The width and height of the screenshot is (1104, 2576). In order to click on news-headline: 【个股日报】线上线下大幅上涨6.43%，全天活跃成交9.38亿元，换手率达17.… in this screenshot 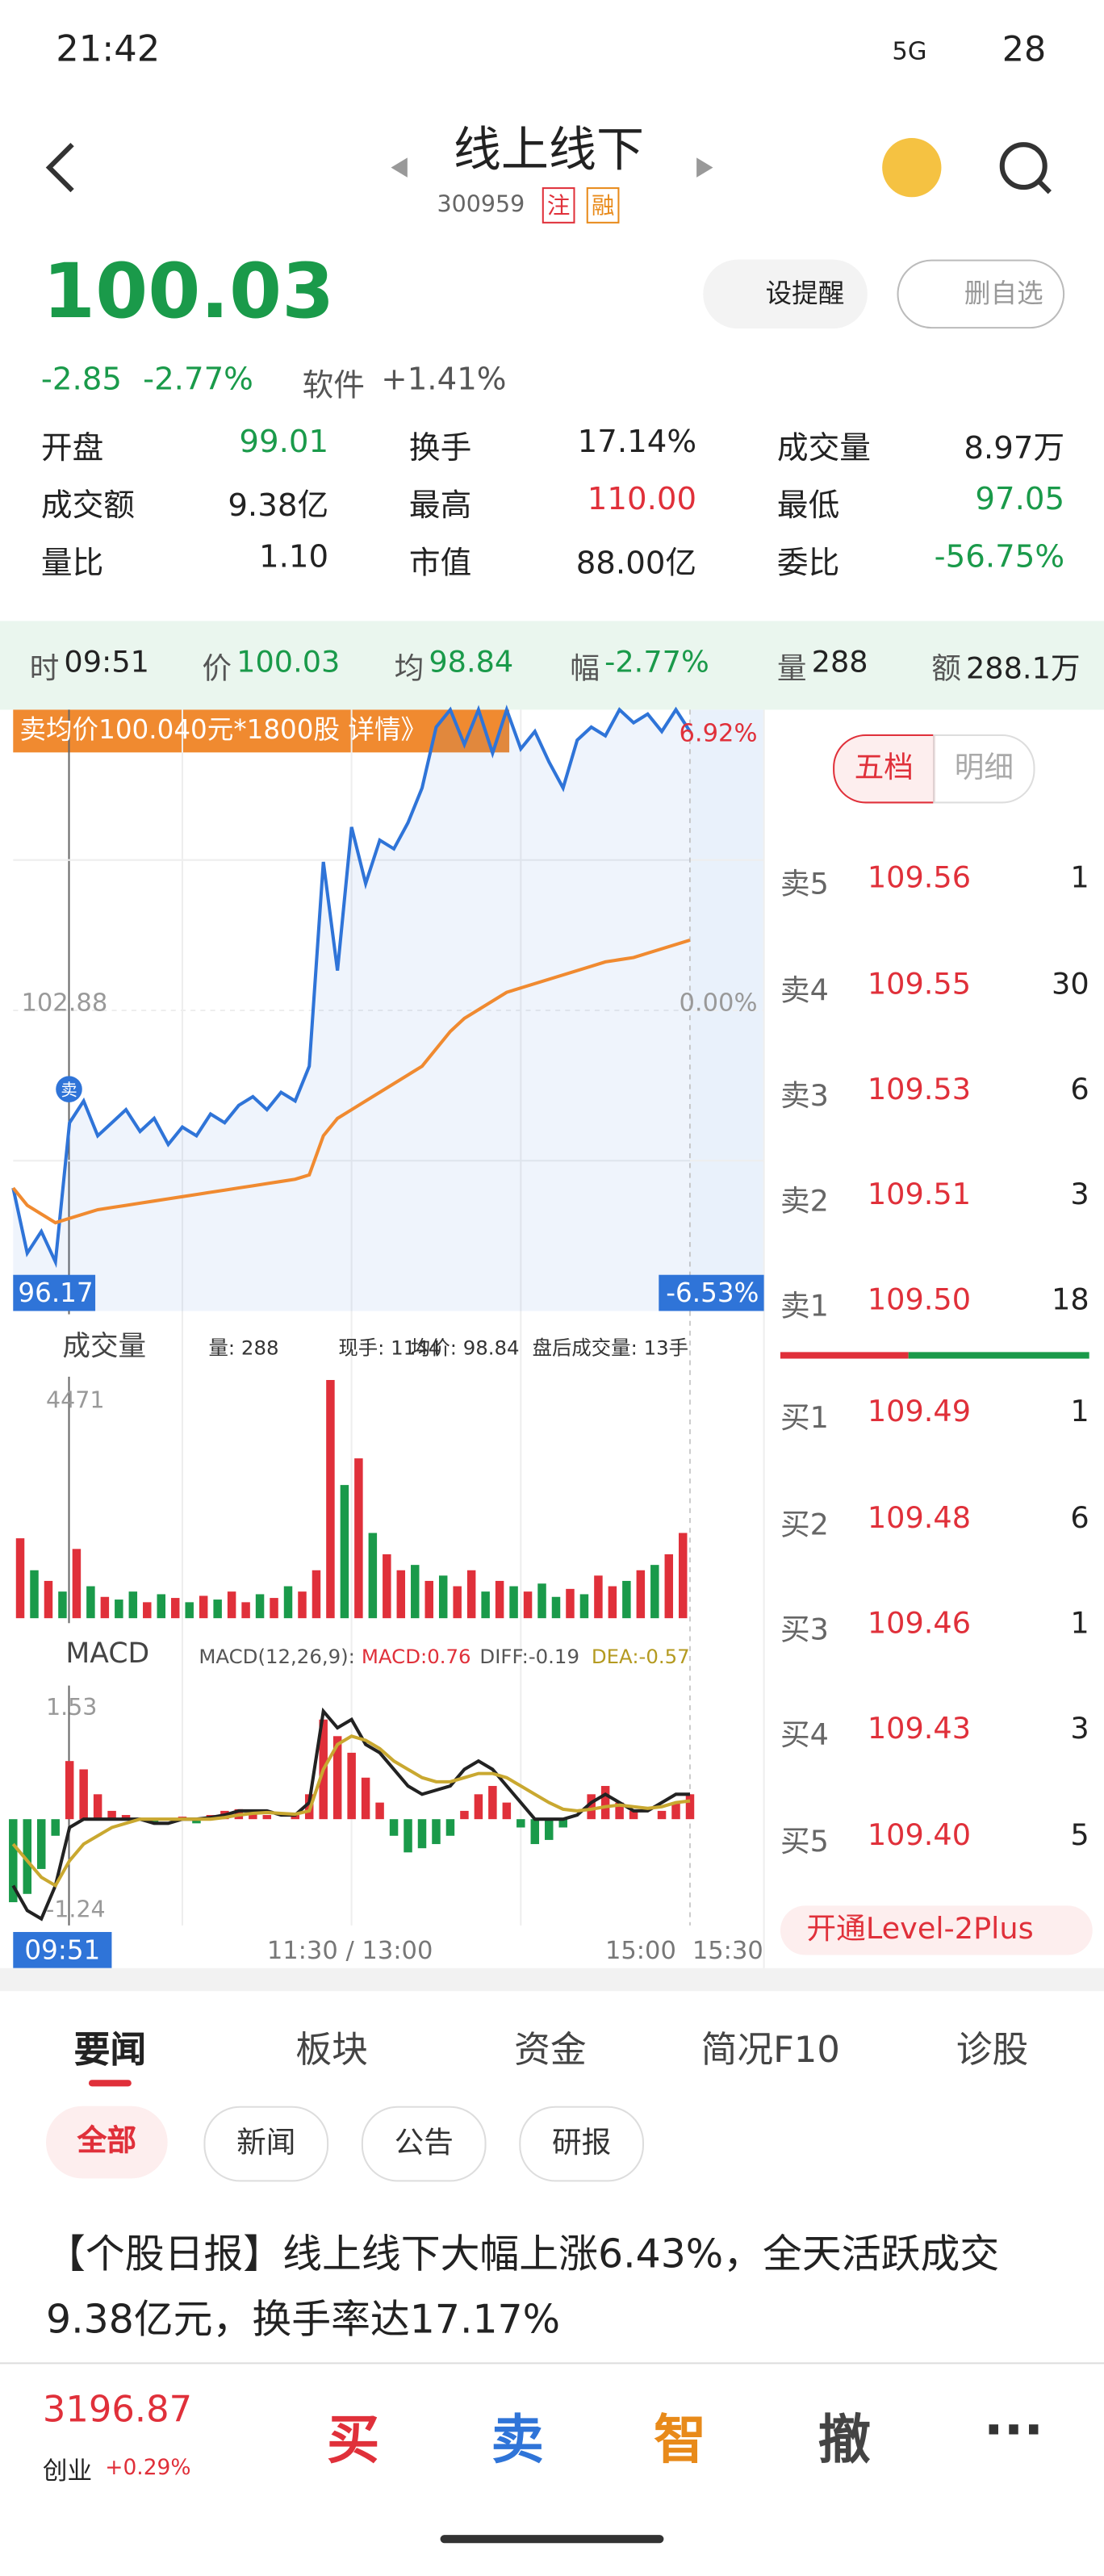, I will do `click(522, 2287)`.